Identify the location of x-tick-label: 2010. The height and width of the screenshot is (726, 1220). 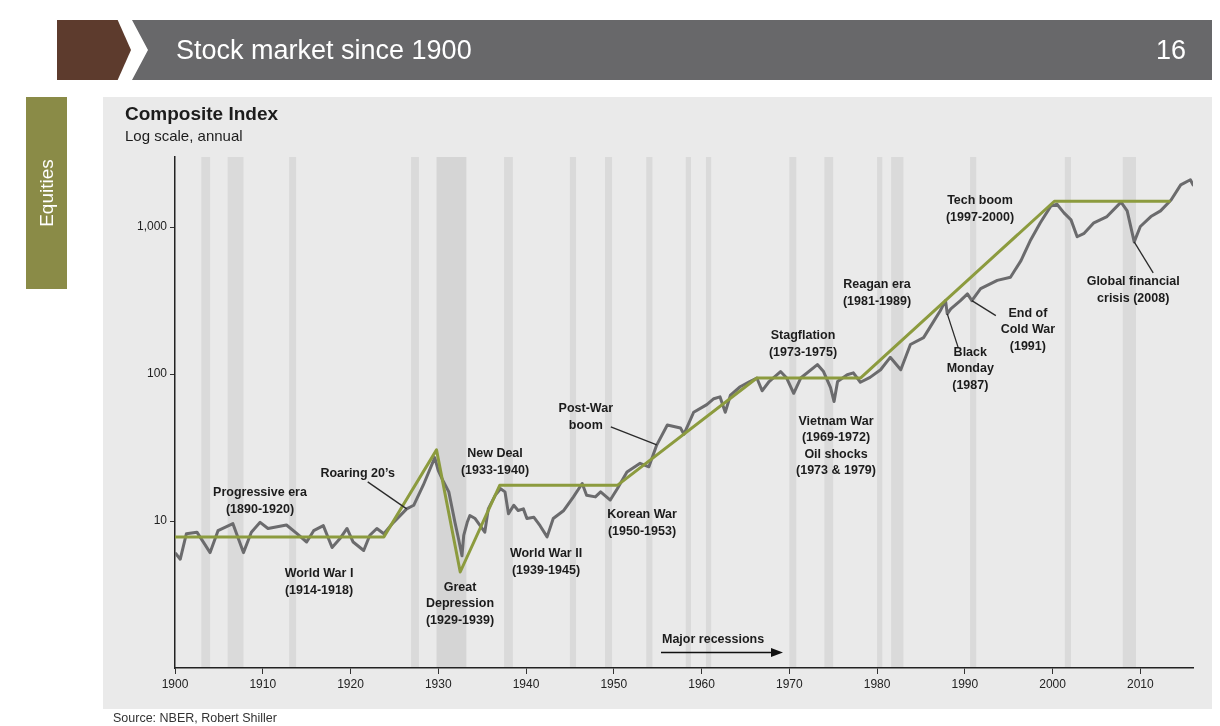
(1140, 683).